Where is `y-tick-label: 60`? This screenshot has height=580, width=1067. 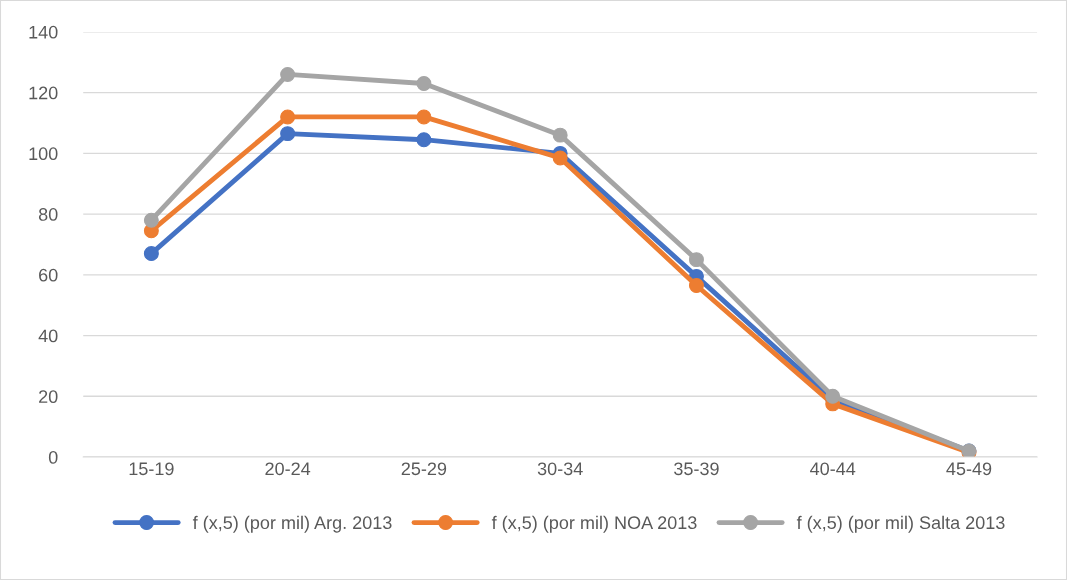 y-tick-label: 60 is located at coordinates (48, 275).